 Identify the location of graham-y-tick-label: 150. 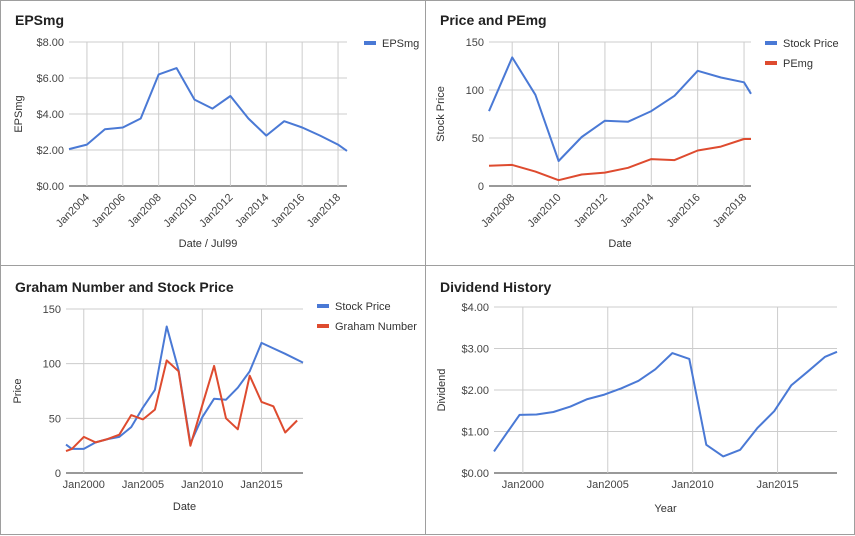
(52, 310).